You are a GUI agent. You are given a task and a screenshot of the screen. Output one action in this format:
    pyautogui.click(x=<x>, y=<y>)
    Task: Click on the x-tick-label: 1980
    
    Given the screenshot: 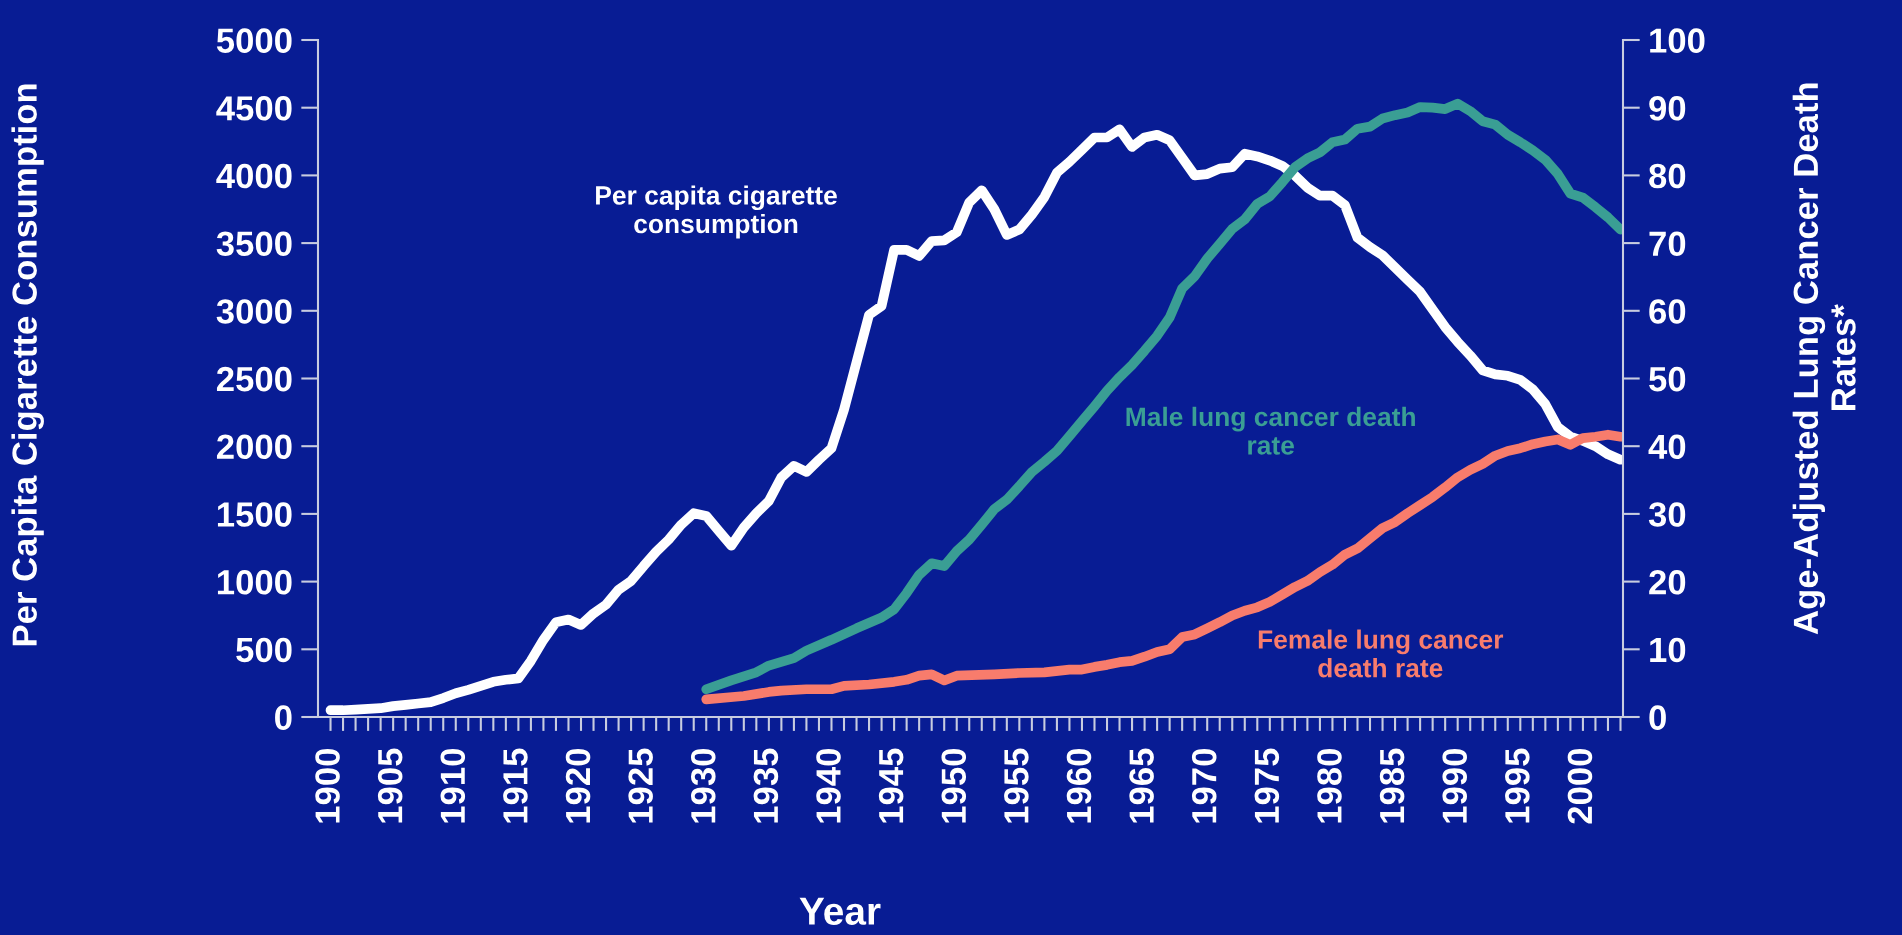 What is the action you would take?
    pyautogui.click(x=1329, y=785)
    